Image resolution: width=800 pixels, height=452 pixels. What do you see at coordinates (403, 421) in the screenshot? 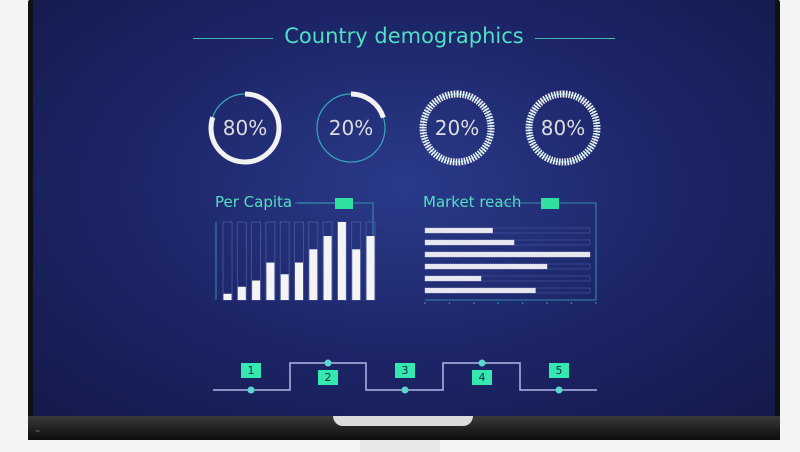
I see `bezel-notch` at bounding box center [403, 421].